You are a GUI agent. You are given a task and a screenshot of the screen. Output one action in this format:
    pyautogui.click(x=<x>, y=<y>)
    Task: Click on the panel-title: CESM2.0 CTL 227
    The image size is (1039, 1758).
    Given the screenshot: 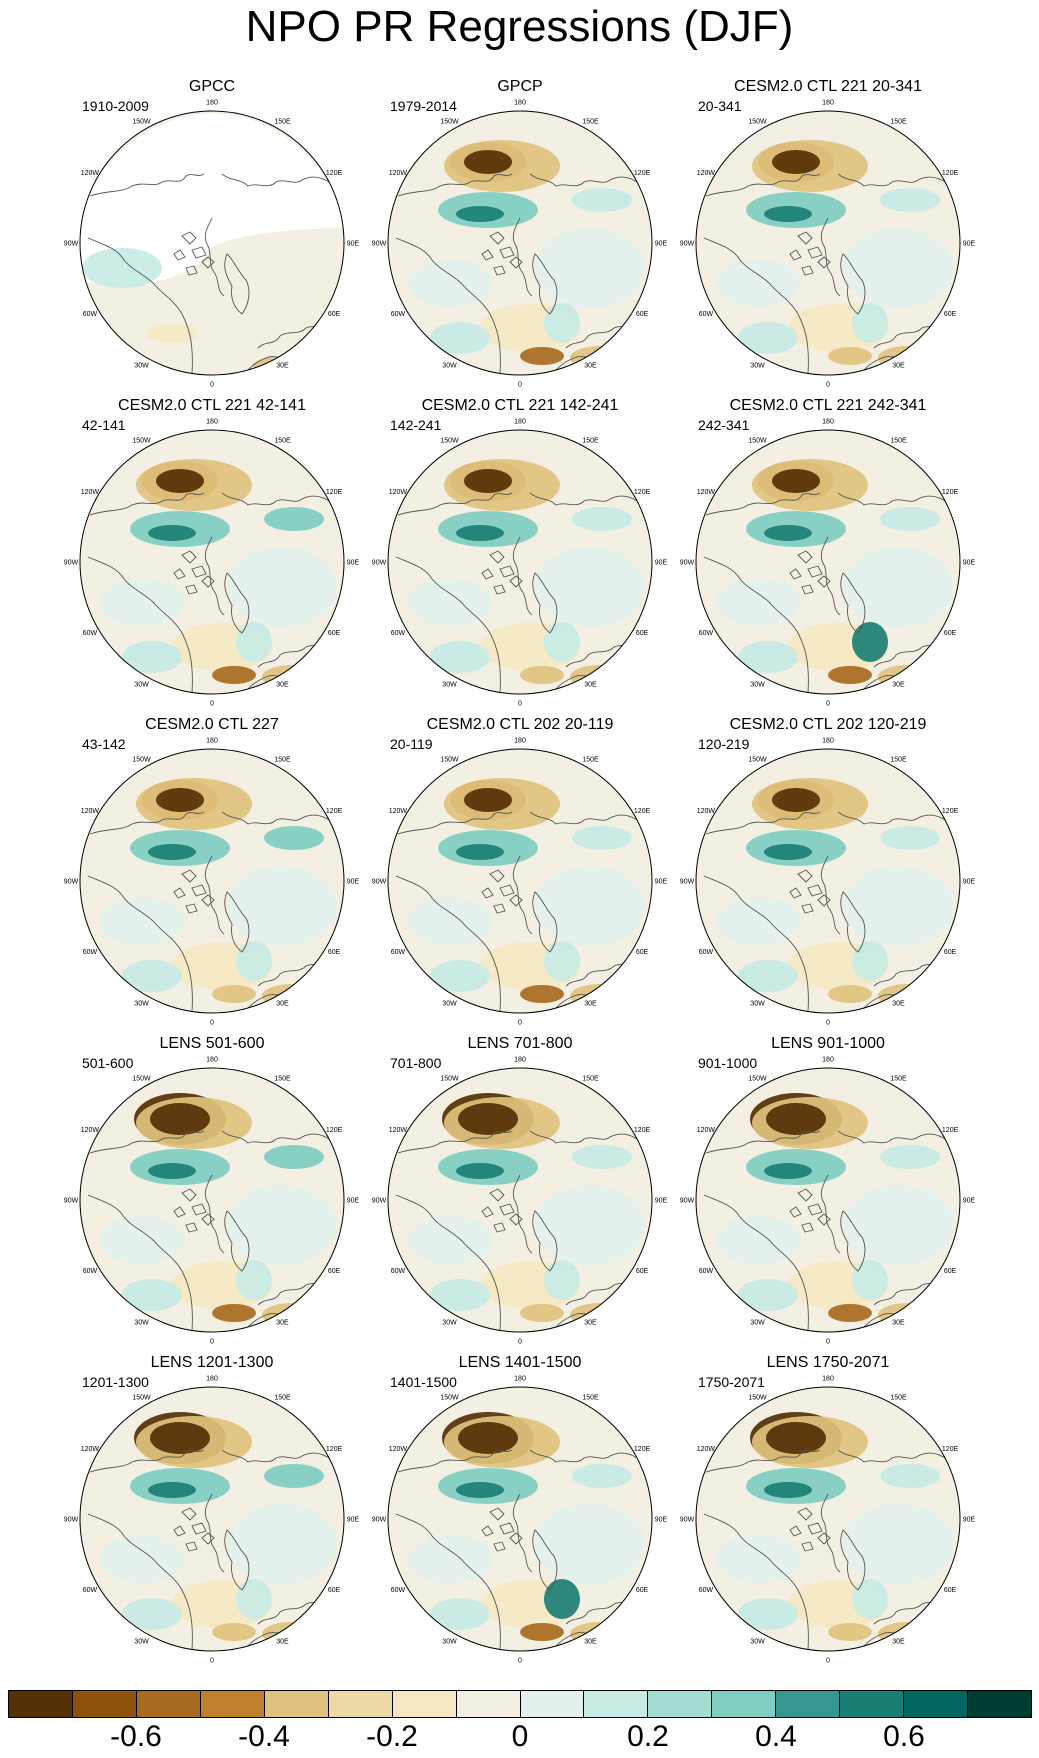 What is the action you would take?
    pyautogui.click(x=212, y=724)
    